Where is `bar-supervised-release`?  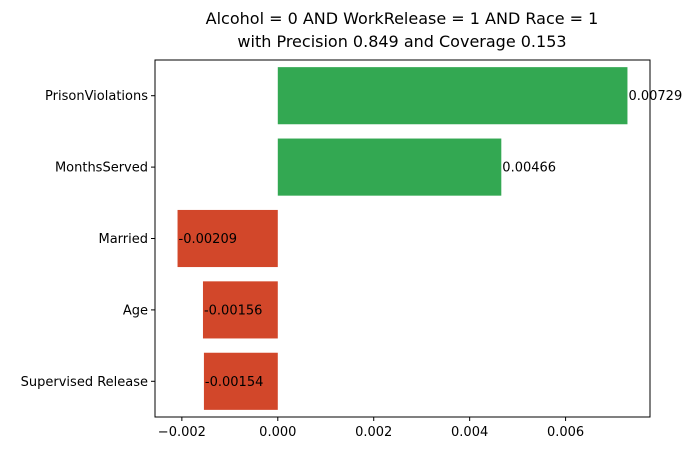 bar-supervised-release is located at coordinates (240, 381).